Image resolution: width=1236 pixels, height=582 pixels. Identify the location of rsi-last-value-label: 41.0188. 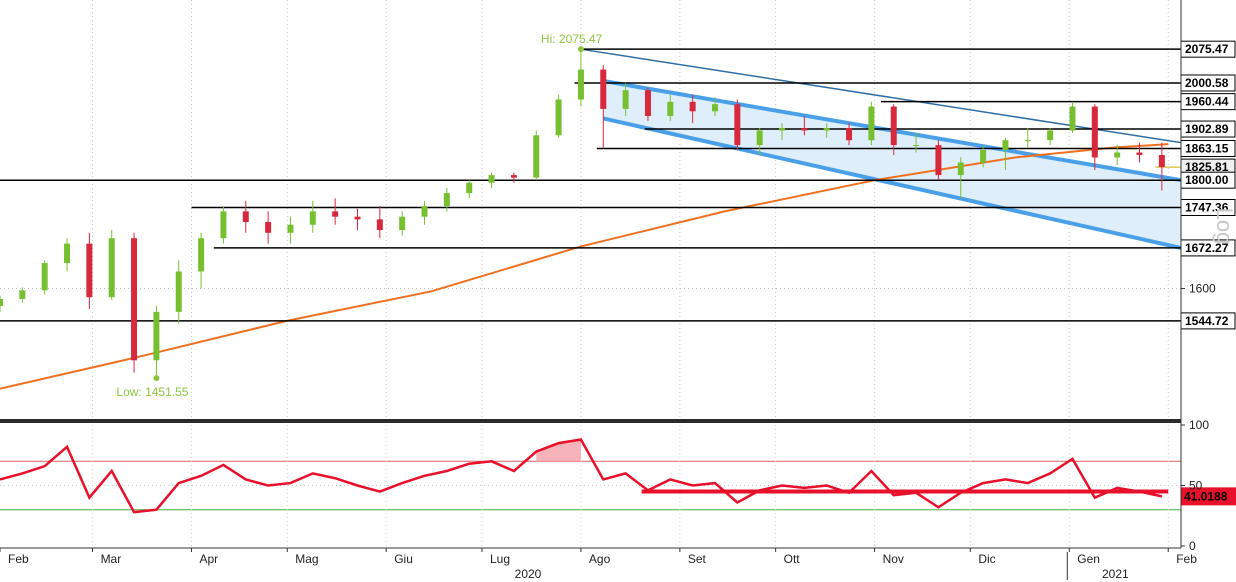
(1206, 496).